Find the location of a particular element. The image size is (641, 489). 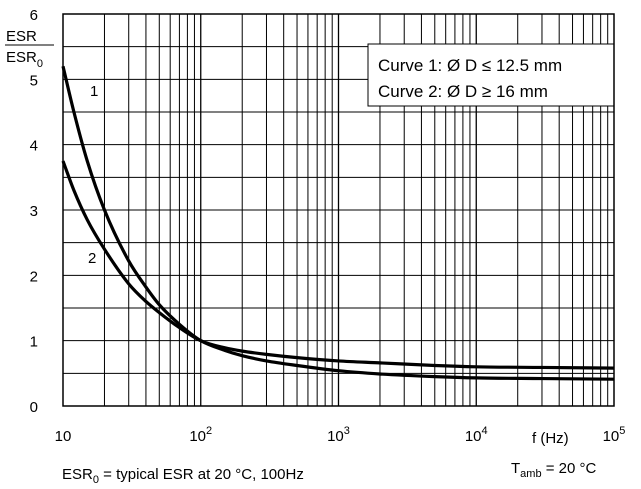

curve-2-label: 2 is located at coordinates (92, 258).